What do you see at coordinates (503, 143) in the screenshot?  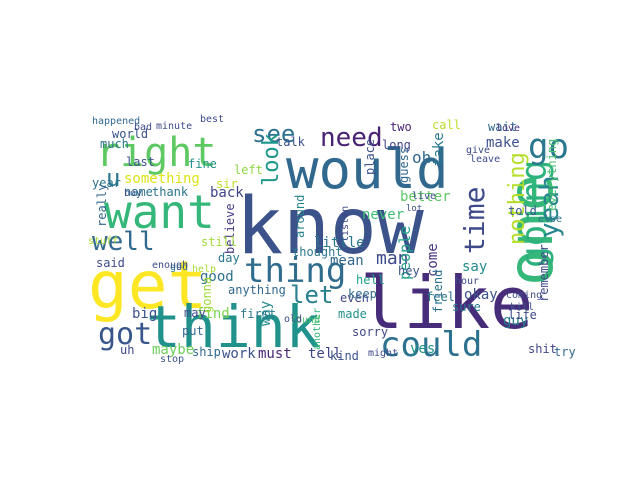 I see `word-make: make` at bounding box center [503, 143].